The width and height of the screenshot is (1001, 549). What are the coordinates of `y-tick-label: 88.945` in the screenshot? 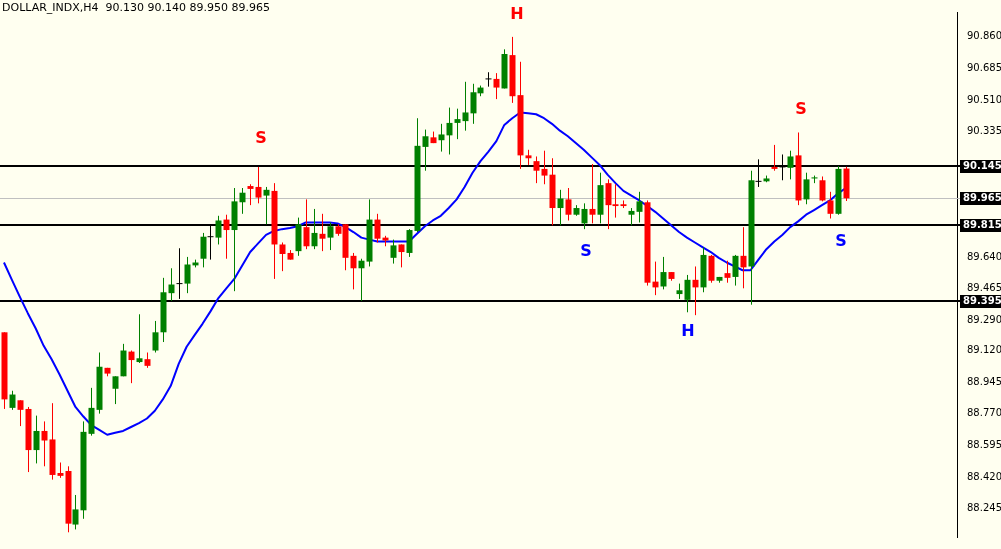 It's located at (984, 381).